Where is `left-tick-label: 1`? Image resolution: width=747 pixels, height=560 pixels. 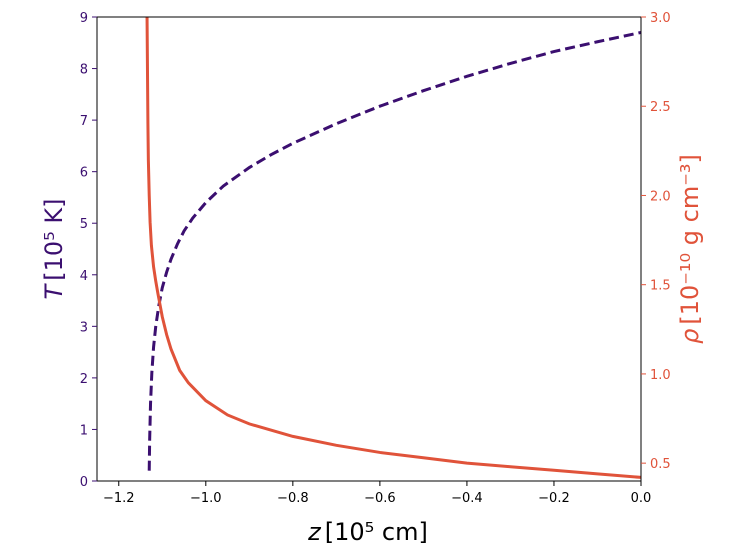 left-tick-label: 1 is located at coordinates (84, 430).